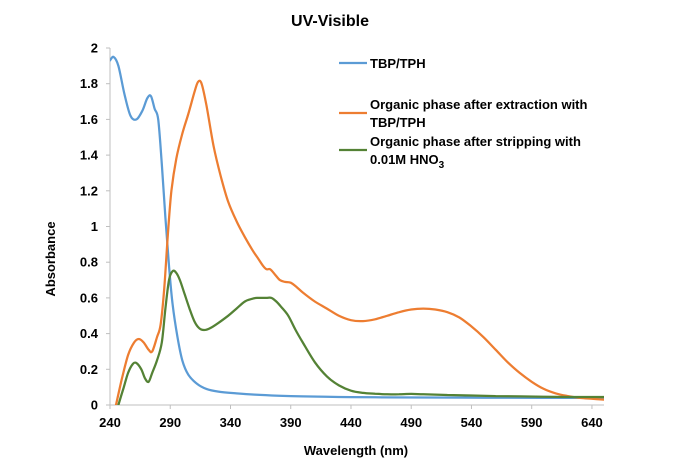  What do you see at coordinates (472, 422) in the screenshot?
I see `x-tick-label: 540` at bounding box center [472, 422].